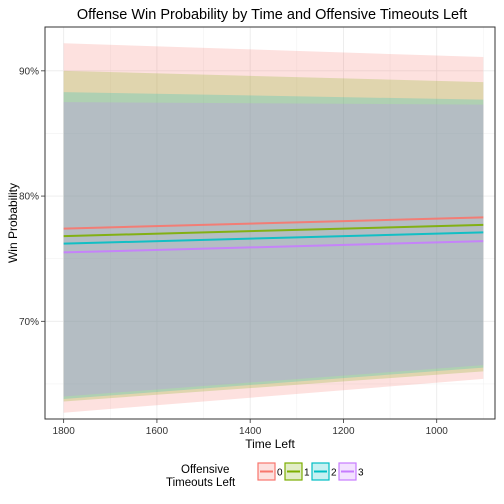 This screenshot has height=504, width=504. I want to click on legend-item-label: 0, so click(280, 473).